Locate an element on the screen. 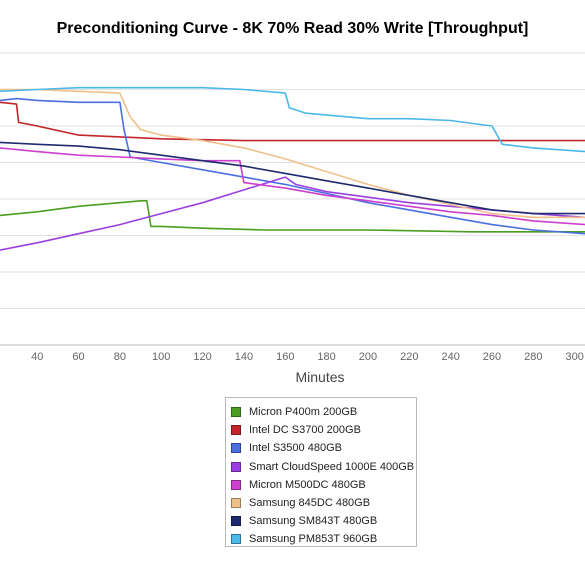 The width and height of the screenshot is (585, 565). legend-label: Intel DC S3700 200GB is located at coordinates (305, 430).